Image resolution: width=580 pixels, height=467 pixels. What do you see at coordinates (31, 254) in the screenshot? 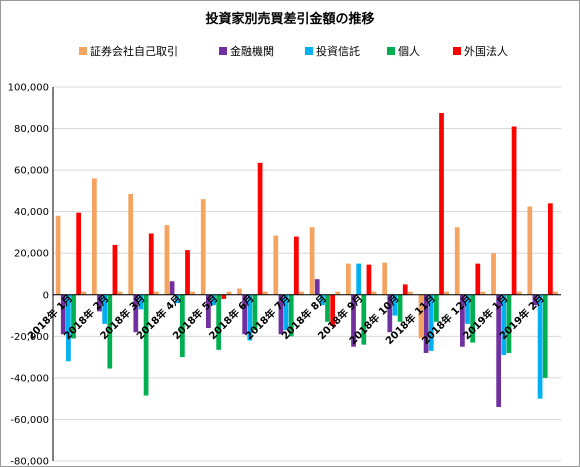
I see `y-tick-label: 20,000` at bounding box center [31, 254].